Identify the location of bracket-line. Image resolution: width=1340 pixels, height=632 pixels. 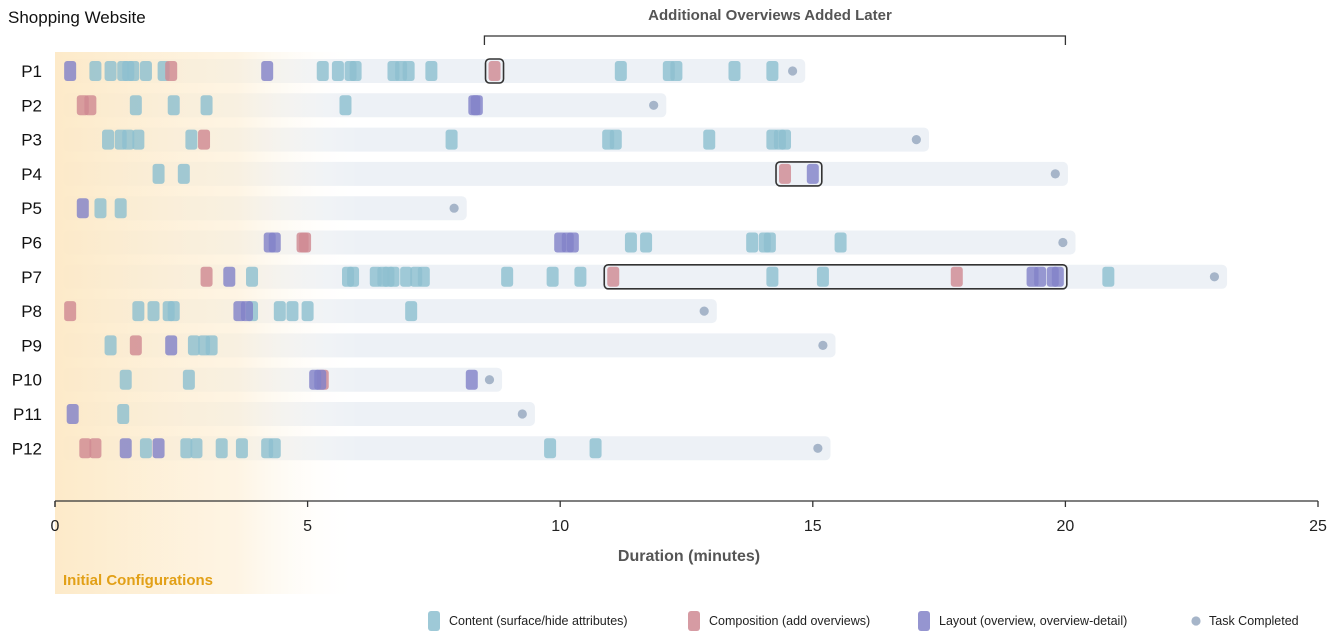
(775, 40).